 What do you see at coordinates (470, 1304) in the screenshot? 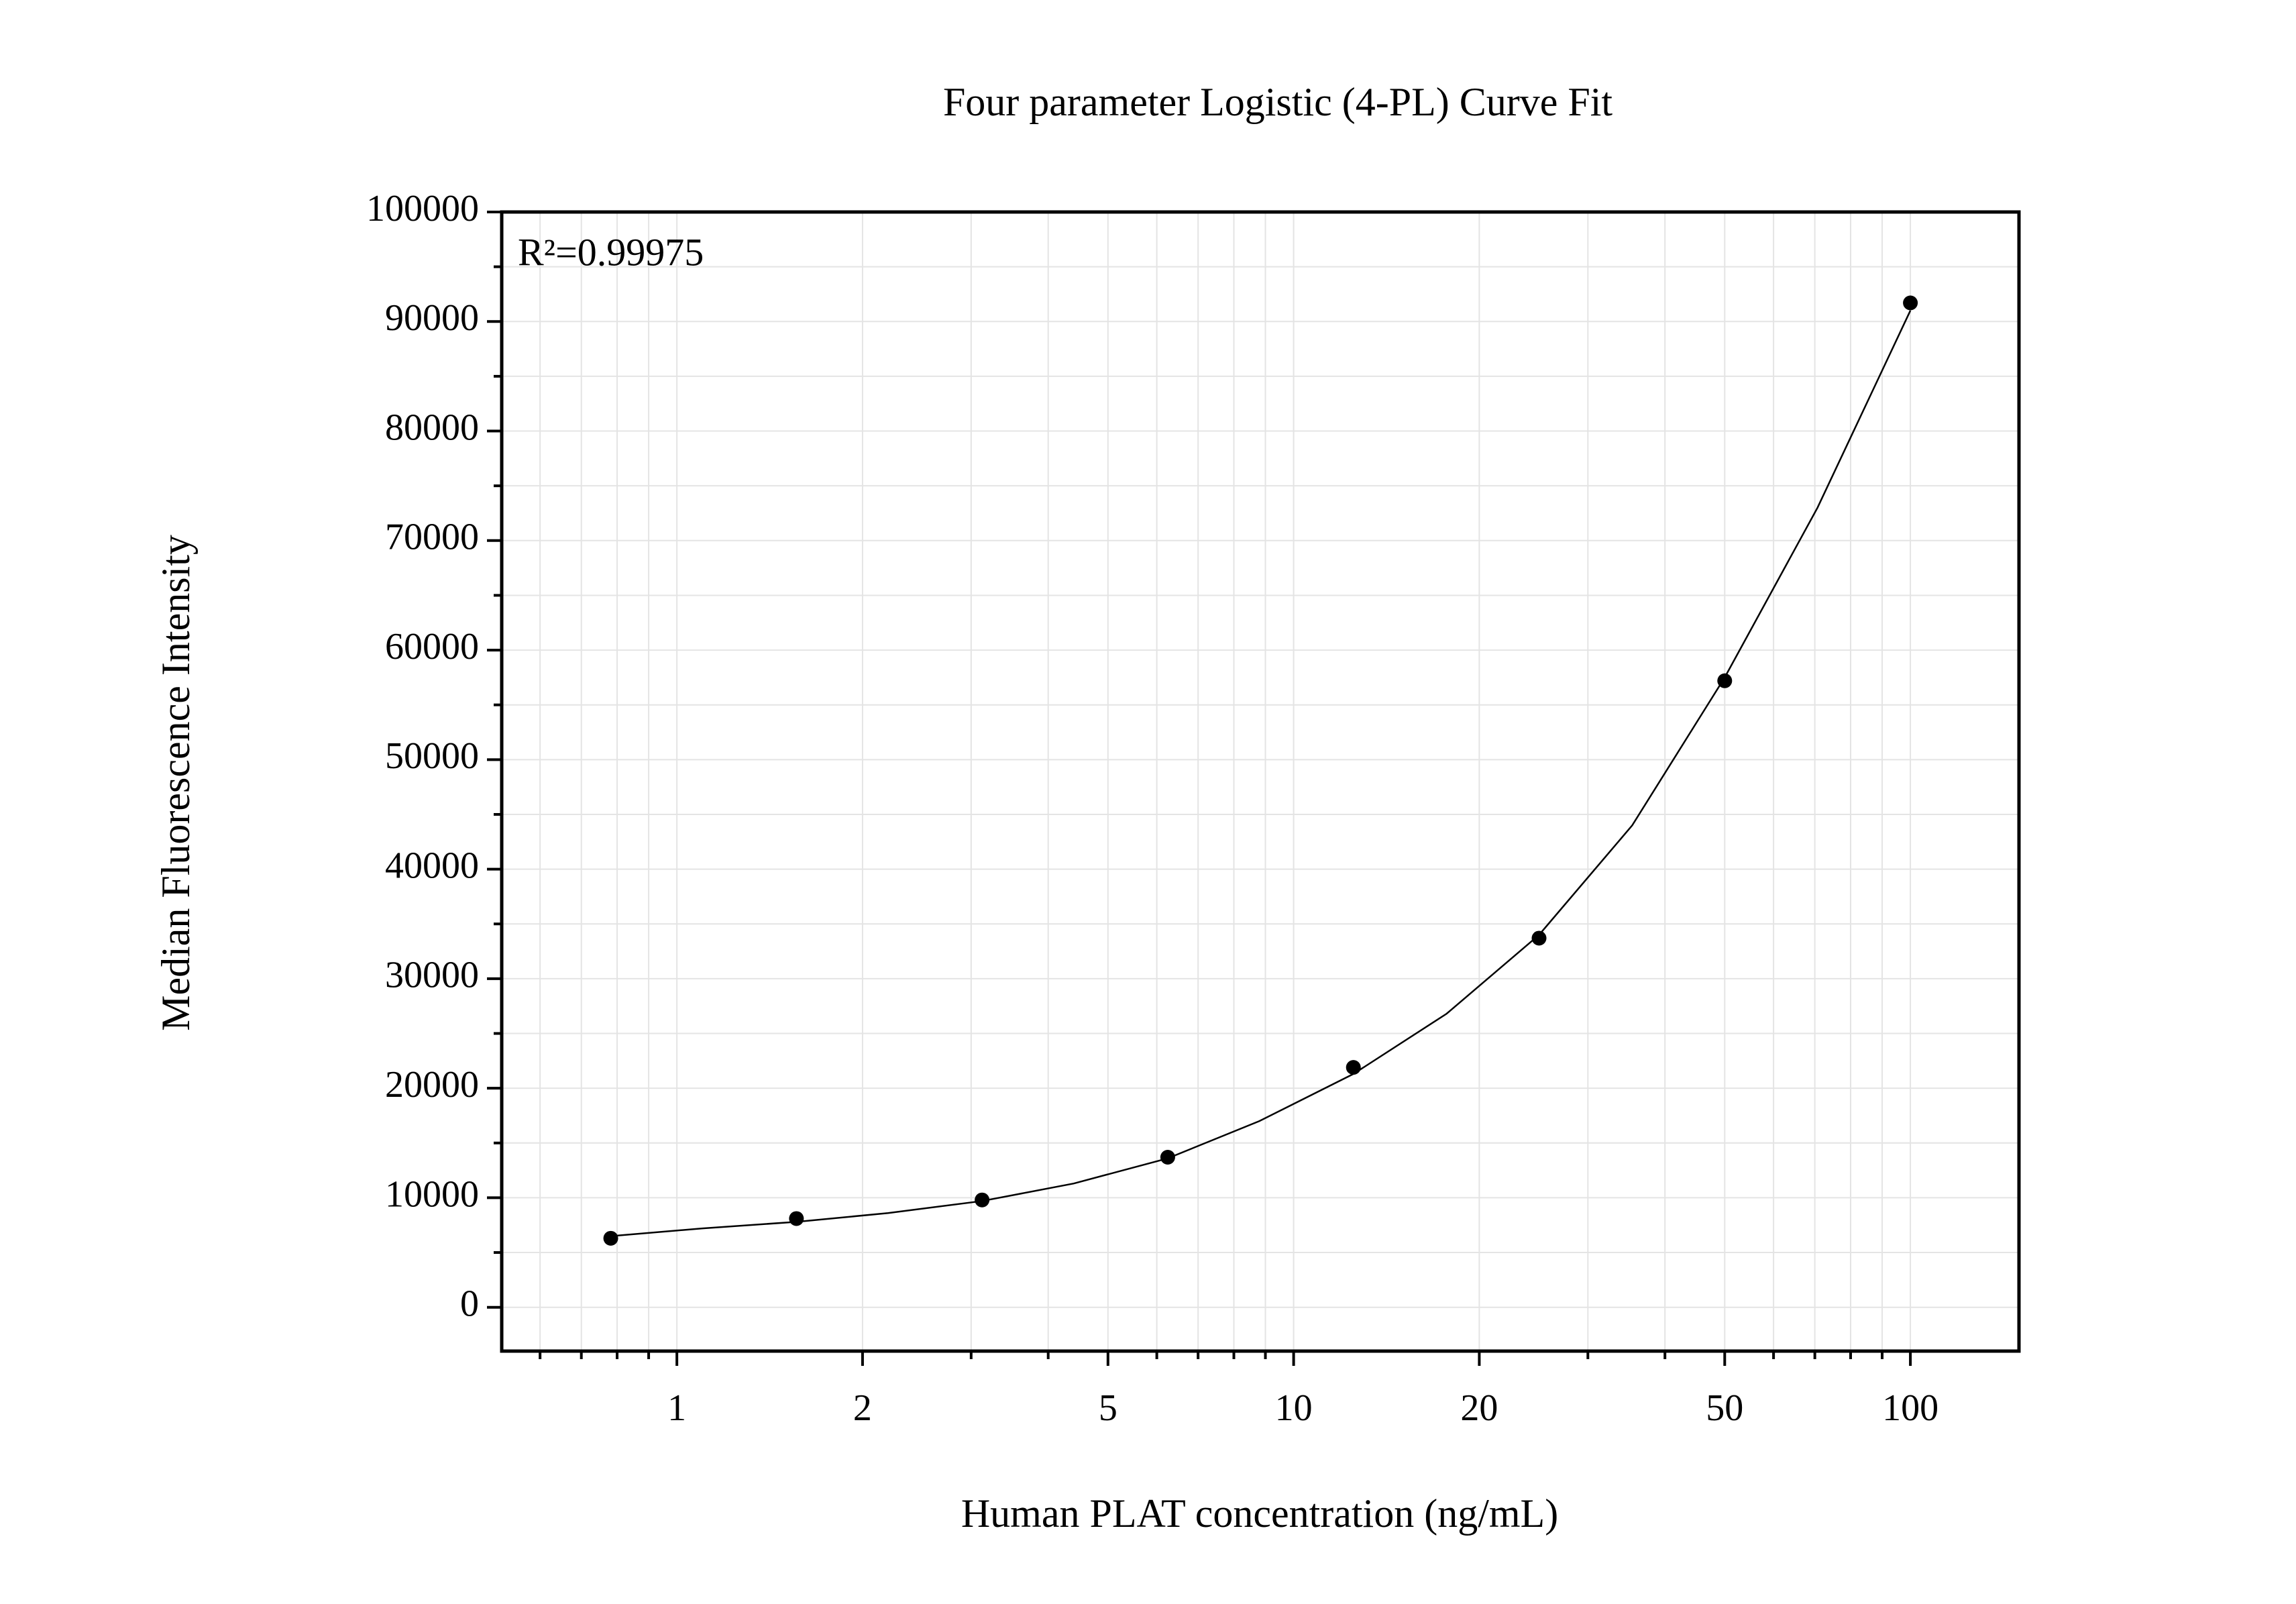
I see `y-tick-label: 0` at bounding box center [470, 1304].